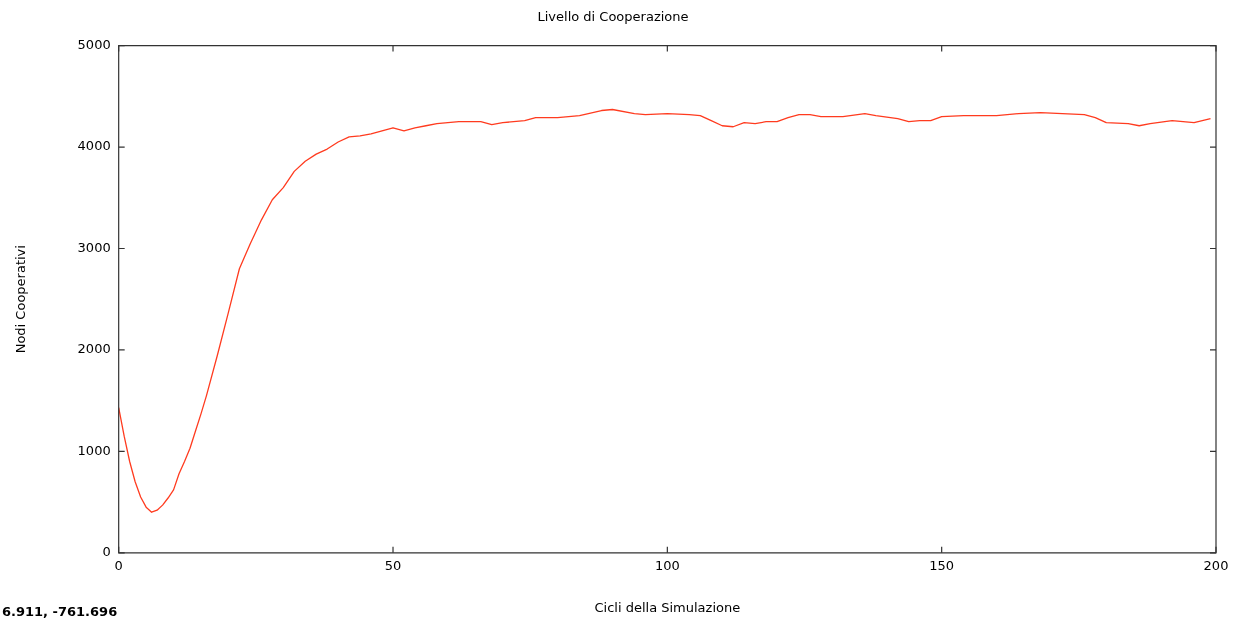 The height and width of the screenshot is (624, 1244). I want to click on x-tick-label: 200, so click(1216, 565).